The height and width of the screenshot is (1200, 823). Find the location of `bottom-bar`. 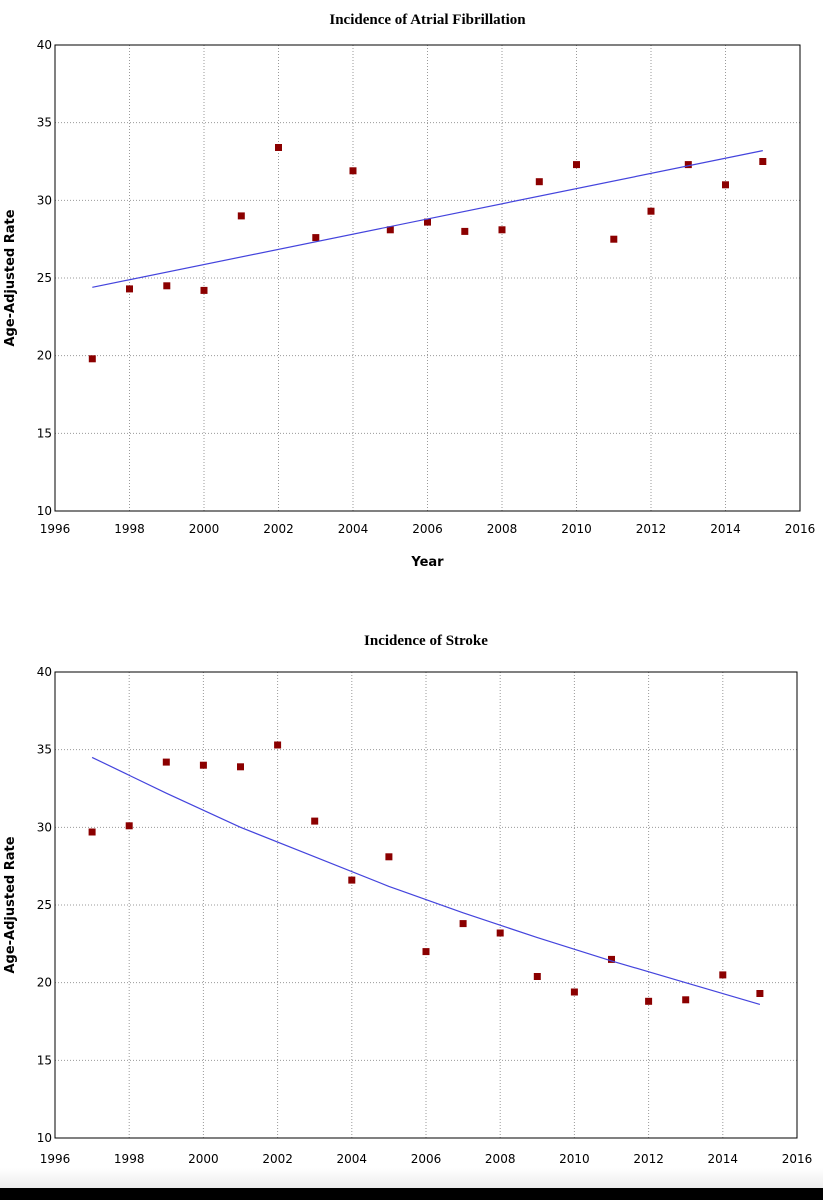

bottom-bar is located at coordinates (411, 1194).